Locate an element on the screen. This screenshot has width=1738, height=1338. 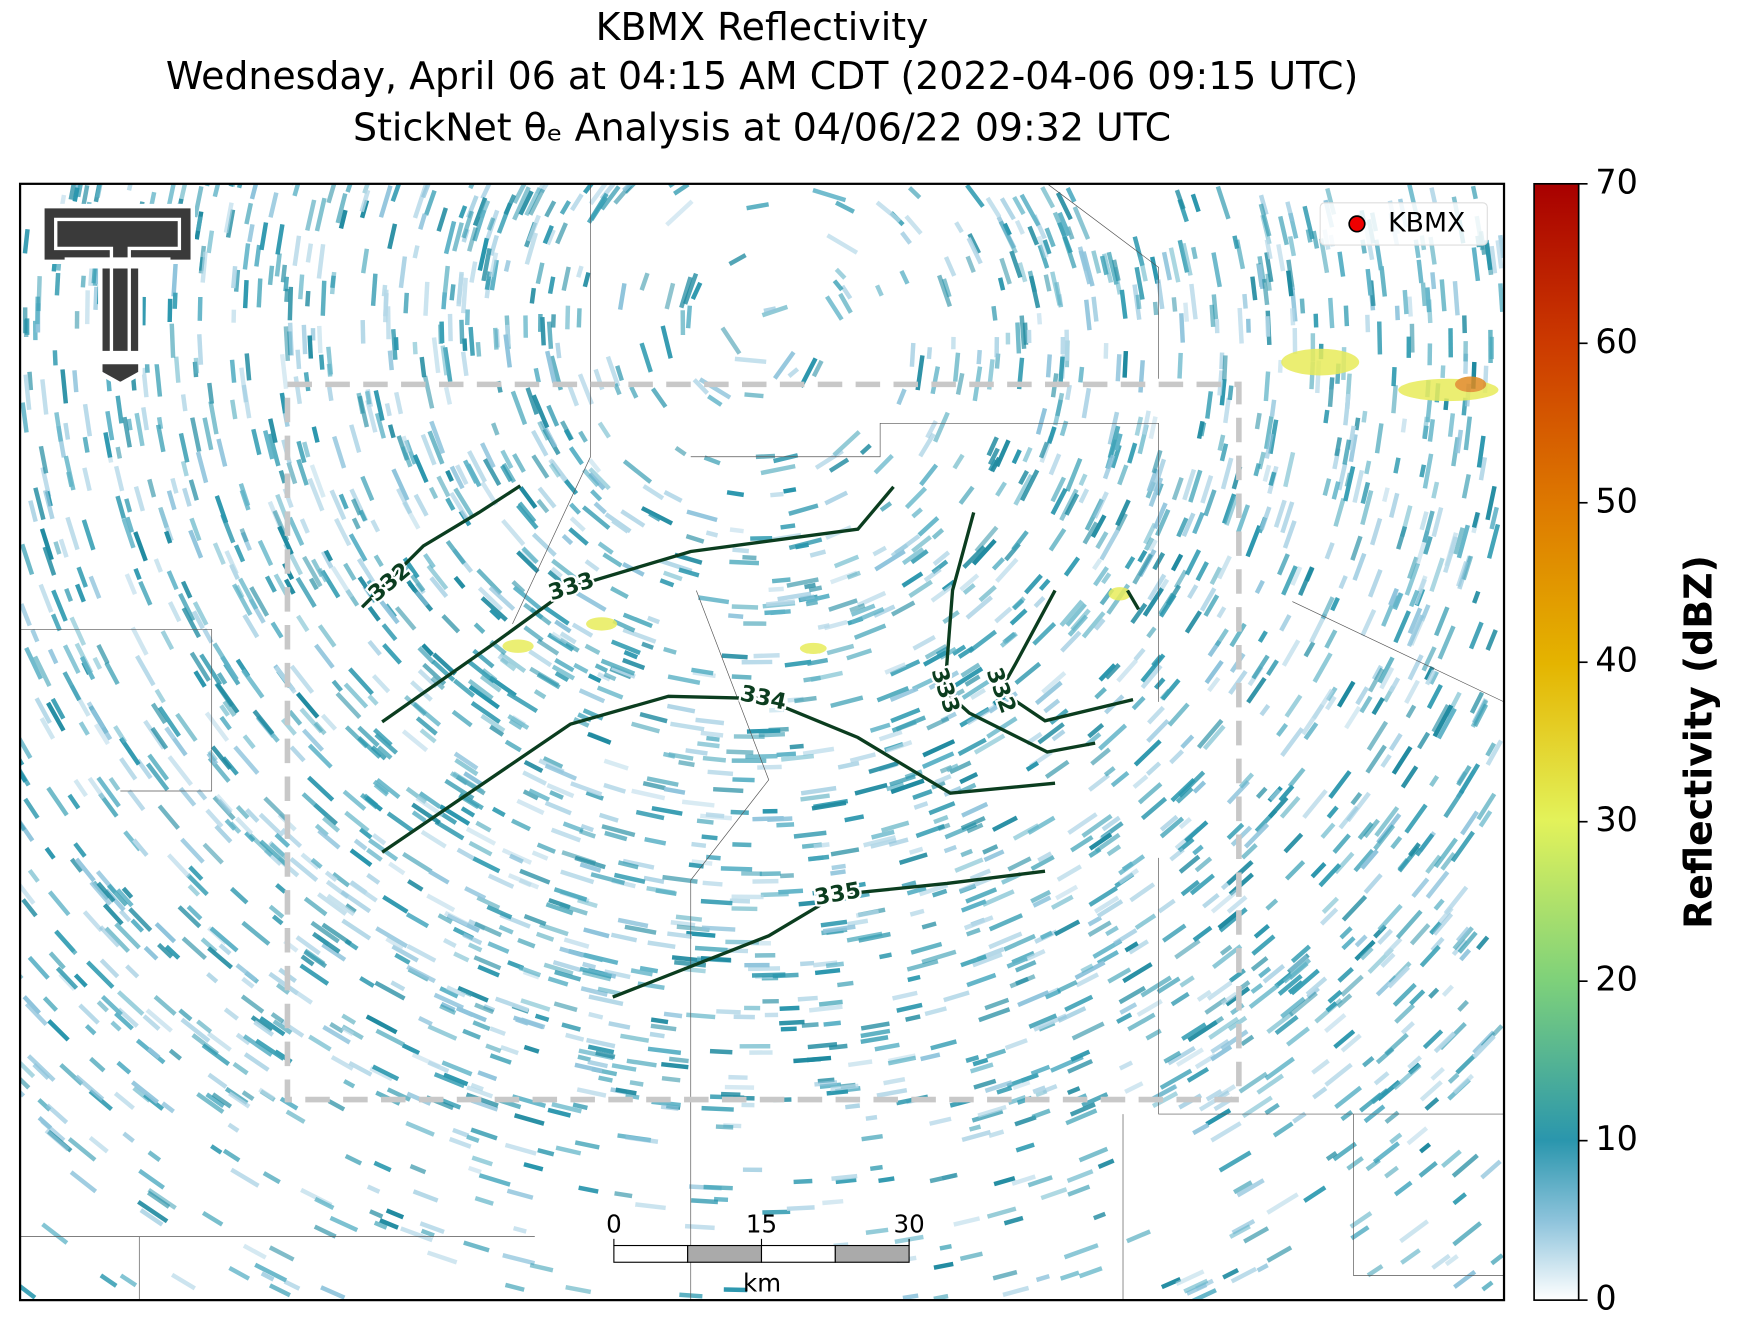
colorbar-scale is located at coordinates (1556, 741).